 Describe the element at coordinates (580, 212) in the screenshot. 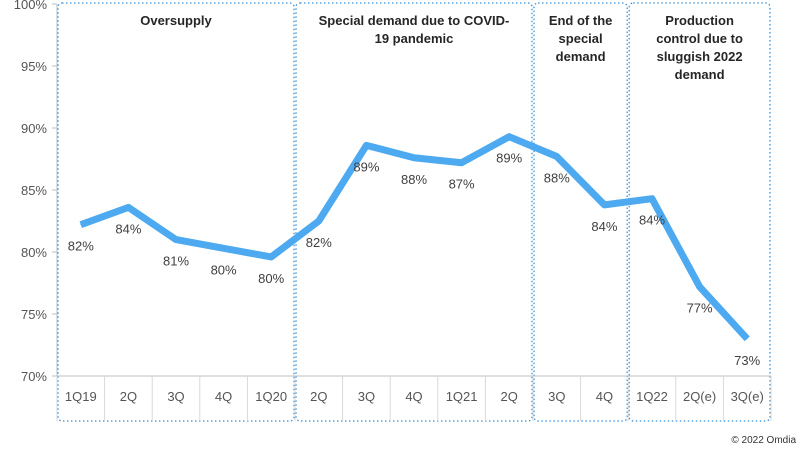

I see `period-box` at that location.